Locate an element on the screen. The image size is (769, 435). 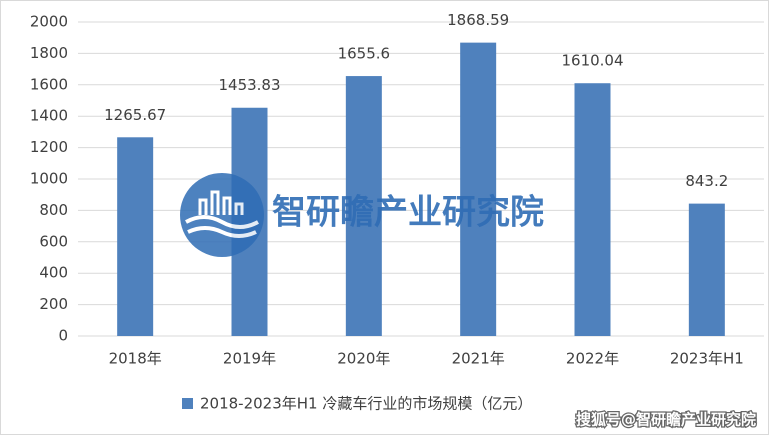
watermark-text: 智研瞻产业研究院 is located at coordinates (408, 213).